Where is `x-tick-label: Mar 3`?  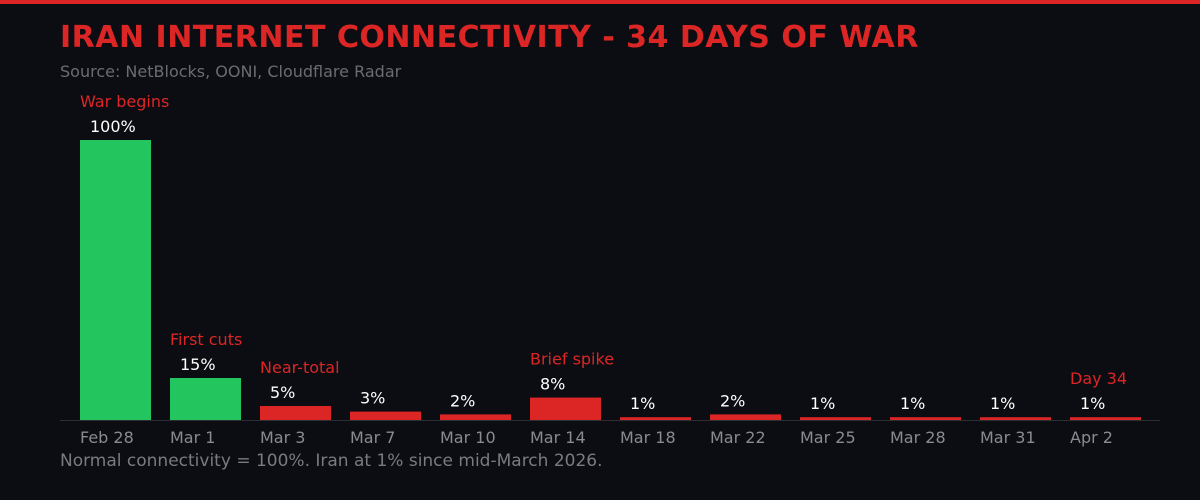
x-tick-label: Mar 3 is located at coordinates (282, 437).